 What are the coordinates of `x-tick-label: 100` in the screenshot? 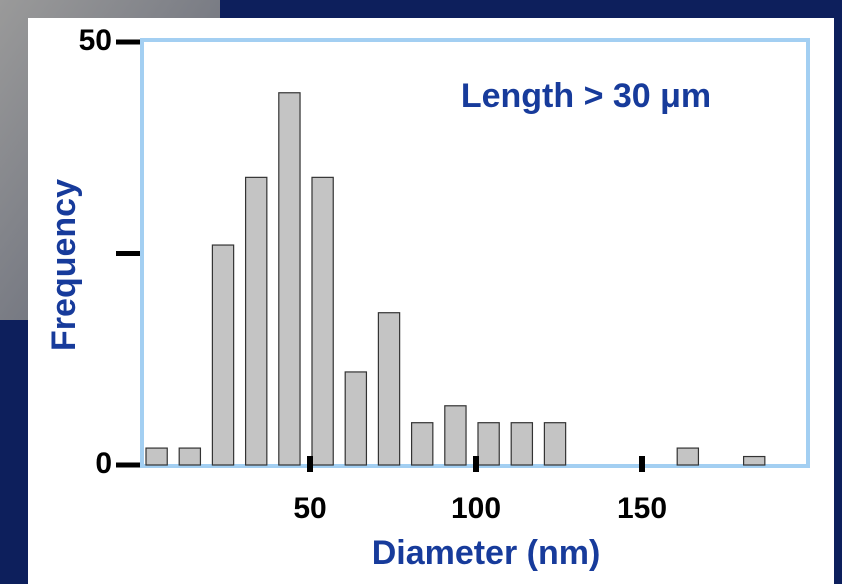 It's located at (476, 508).